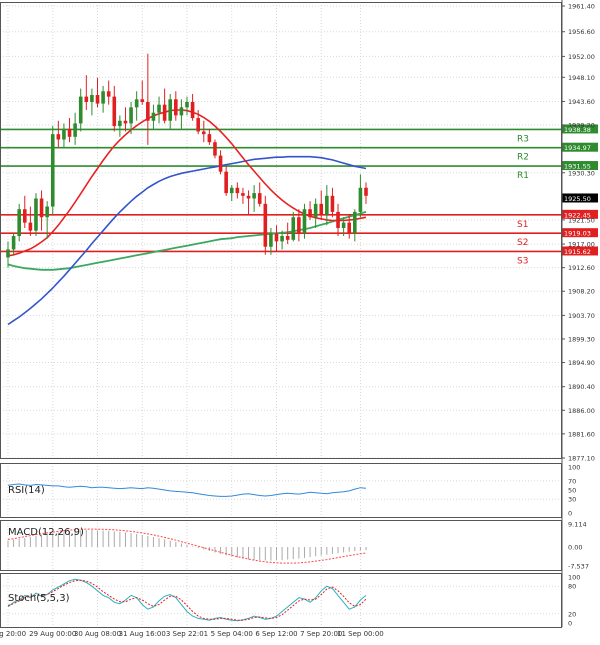  Describe the element at coordinates (97, 634) in the screenshot. I see `x-tick-label: 30 Aug 08:00` at that location.